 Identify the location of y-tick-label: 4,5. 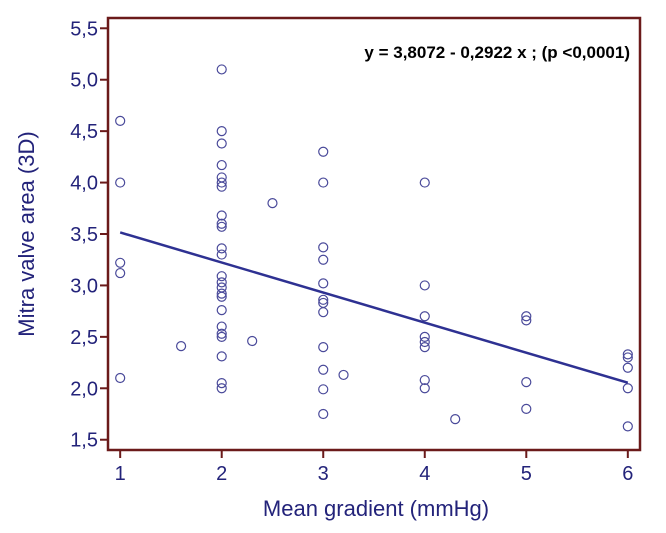
(84, 132).